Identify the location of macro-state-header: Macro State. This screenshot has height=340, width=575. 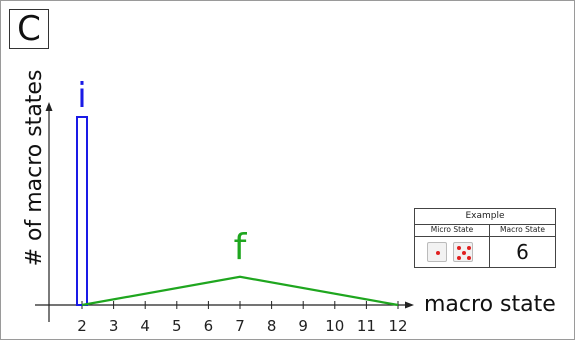
(522, 230).